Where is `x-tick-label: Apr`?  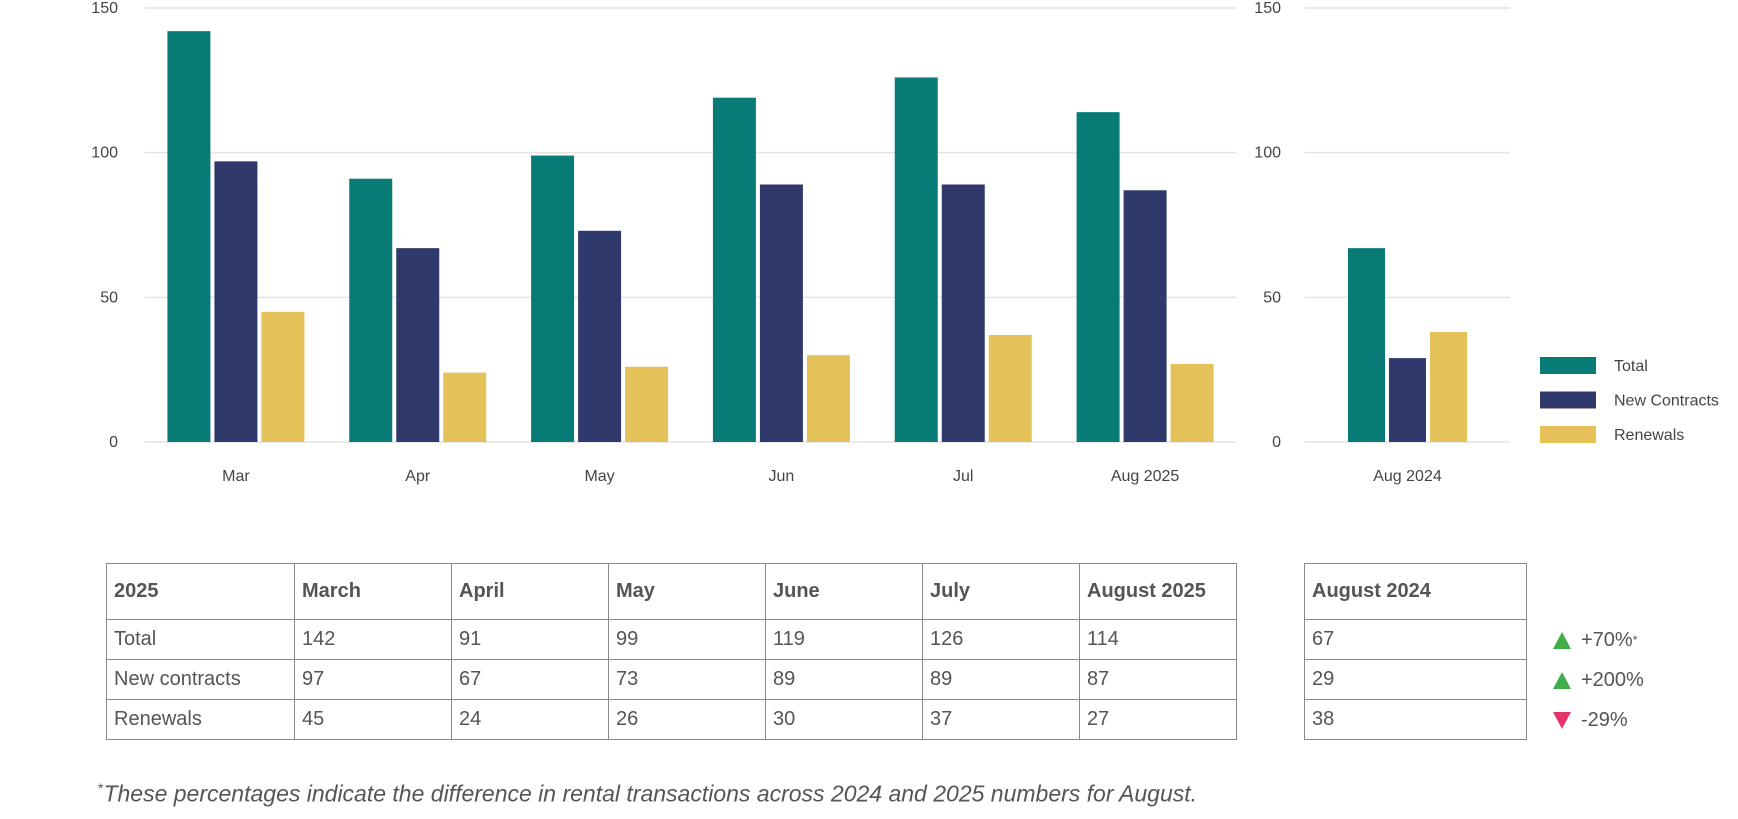 x-tick-label: Apr is located at coordinates (418, 476).